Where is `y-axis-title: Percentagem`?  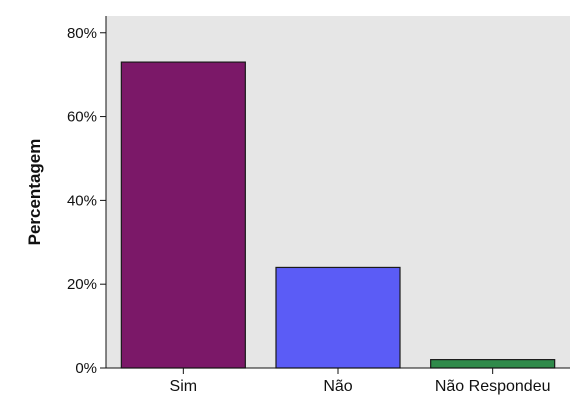 y-axis-title: Percentagem is located at coordinates (34, 192).